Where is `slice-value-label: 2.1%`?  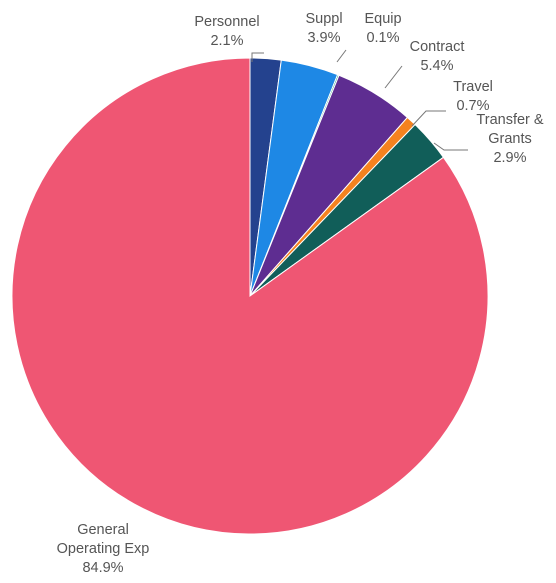
slice-value-label: 2.1% is located at coordinates (226, 41).